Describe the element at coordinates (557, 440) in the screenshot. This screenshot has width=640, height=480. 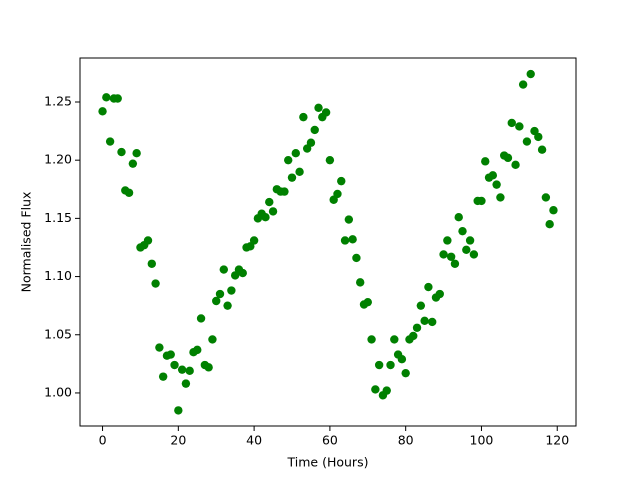
I see `x-tick-label: 120` at that location.